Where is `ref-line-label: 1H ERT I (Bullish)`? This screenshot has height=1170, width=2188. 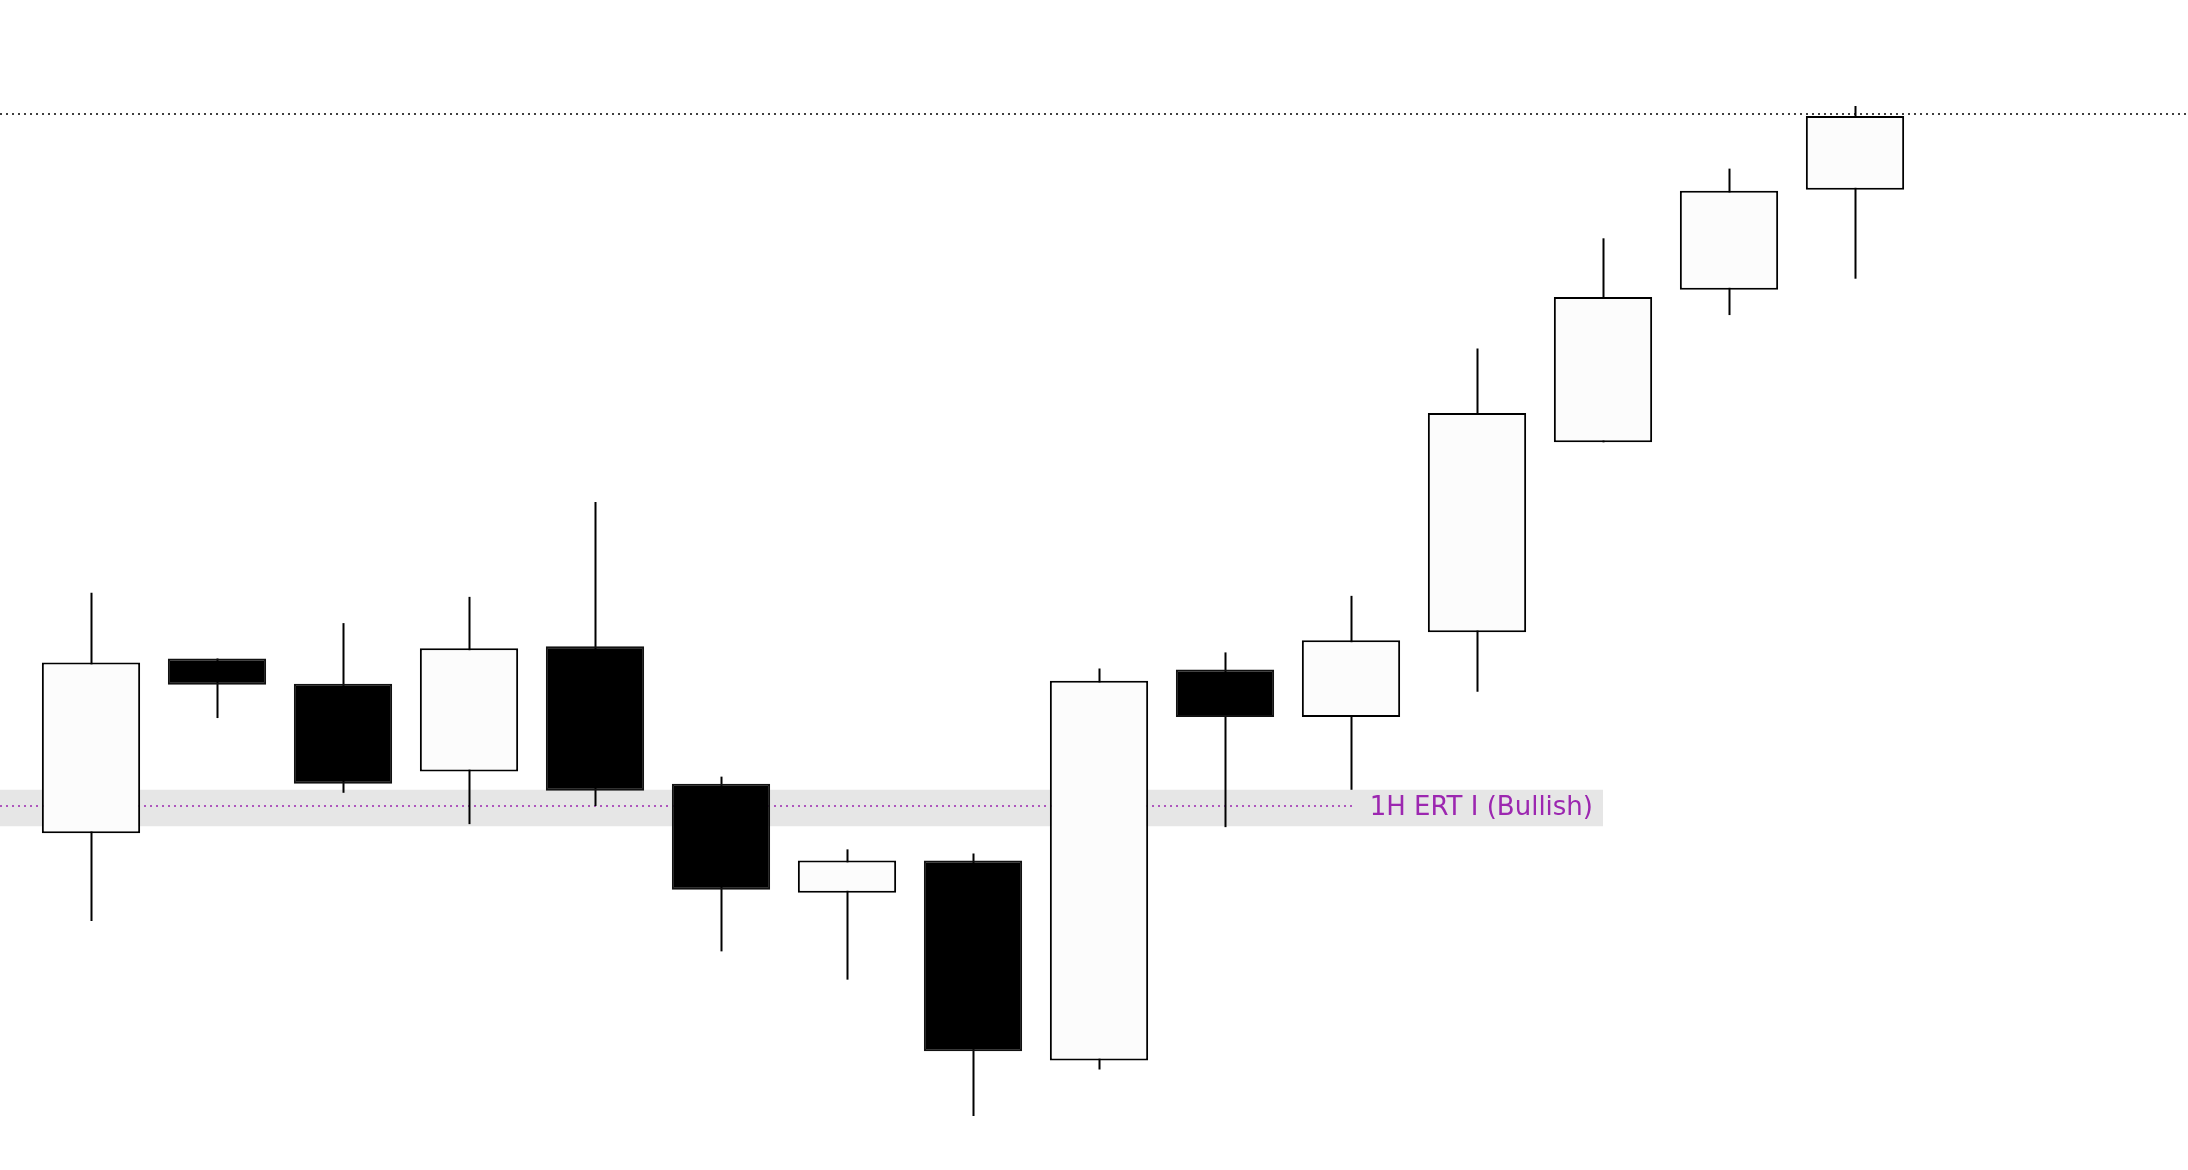
ref-line-label: 1H ERT I (Bullish) is located at coordinates (1481, 805).